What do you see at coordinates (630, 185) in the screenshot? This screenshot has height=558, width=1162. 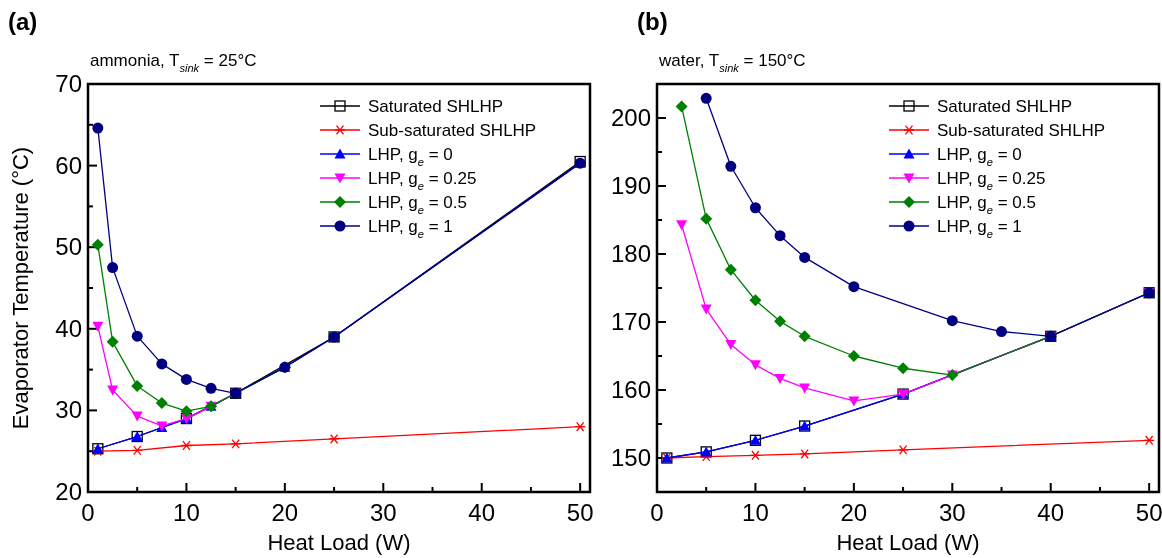 I see `y-tick-label: 190` at bounding box center [630, 185].